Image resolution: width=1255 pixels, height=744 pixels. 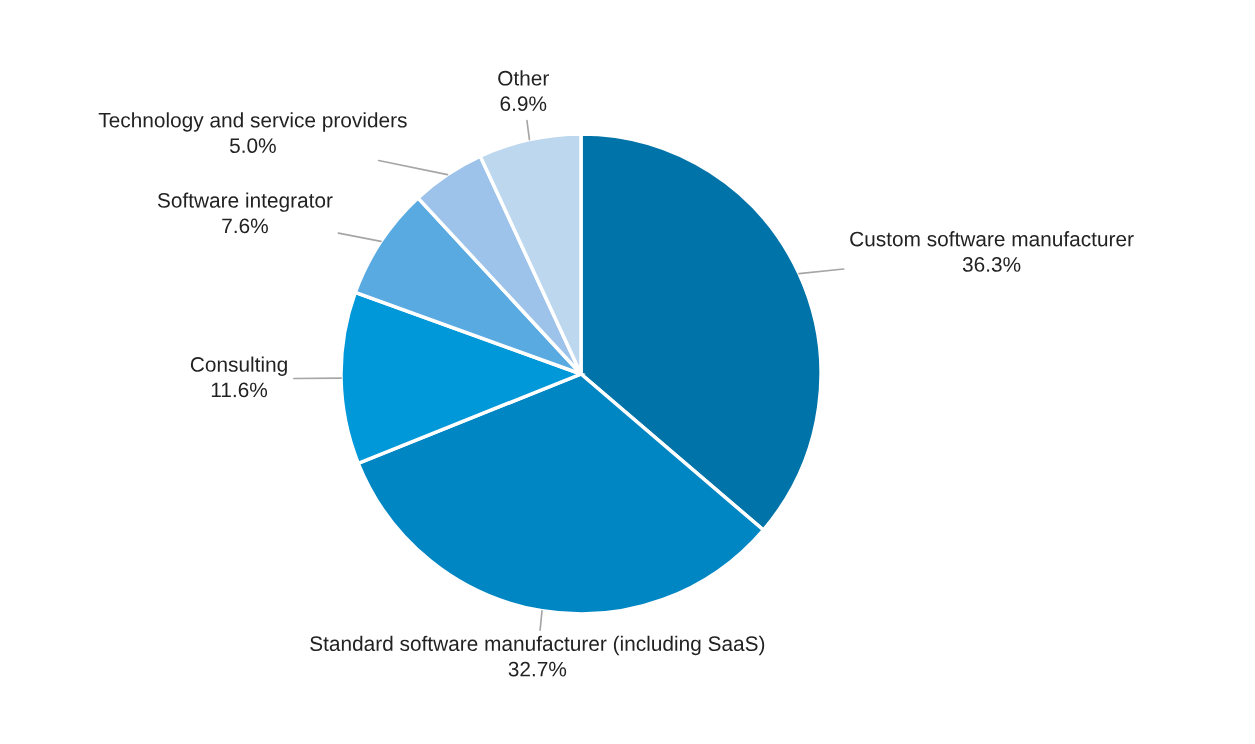 What do you see at coordinates (239, 390) in the screenshot?
I see `data-label: 11.6%` at bounding box center [239, 390].